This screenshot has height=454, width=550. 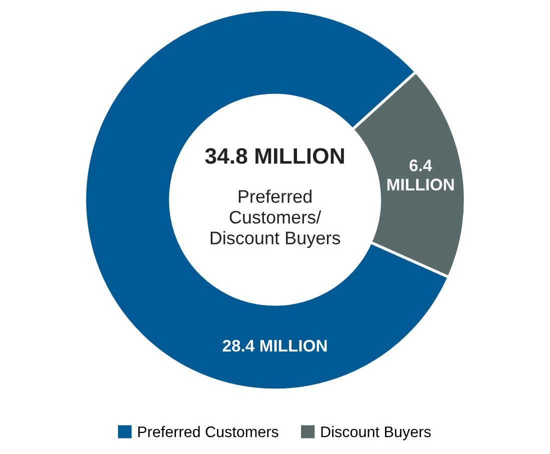 I want to click on legend-label: Preferred Customers, so click(x=208, y=432).